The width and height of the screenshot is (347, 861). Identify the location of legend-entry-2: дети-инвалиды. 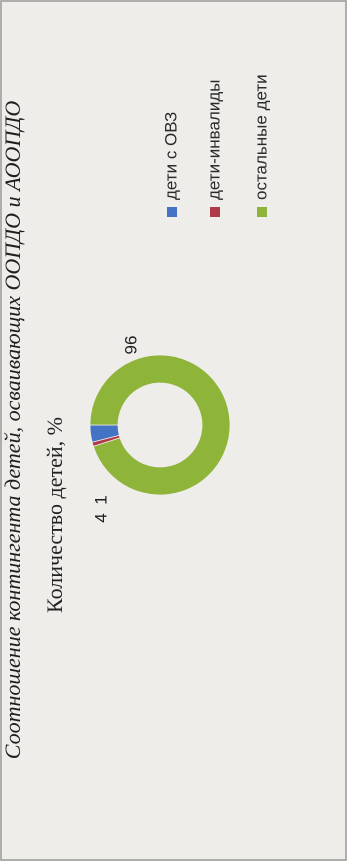
(213, 148).